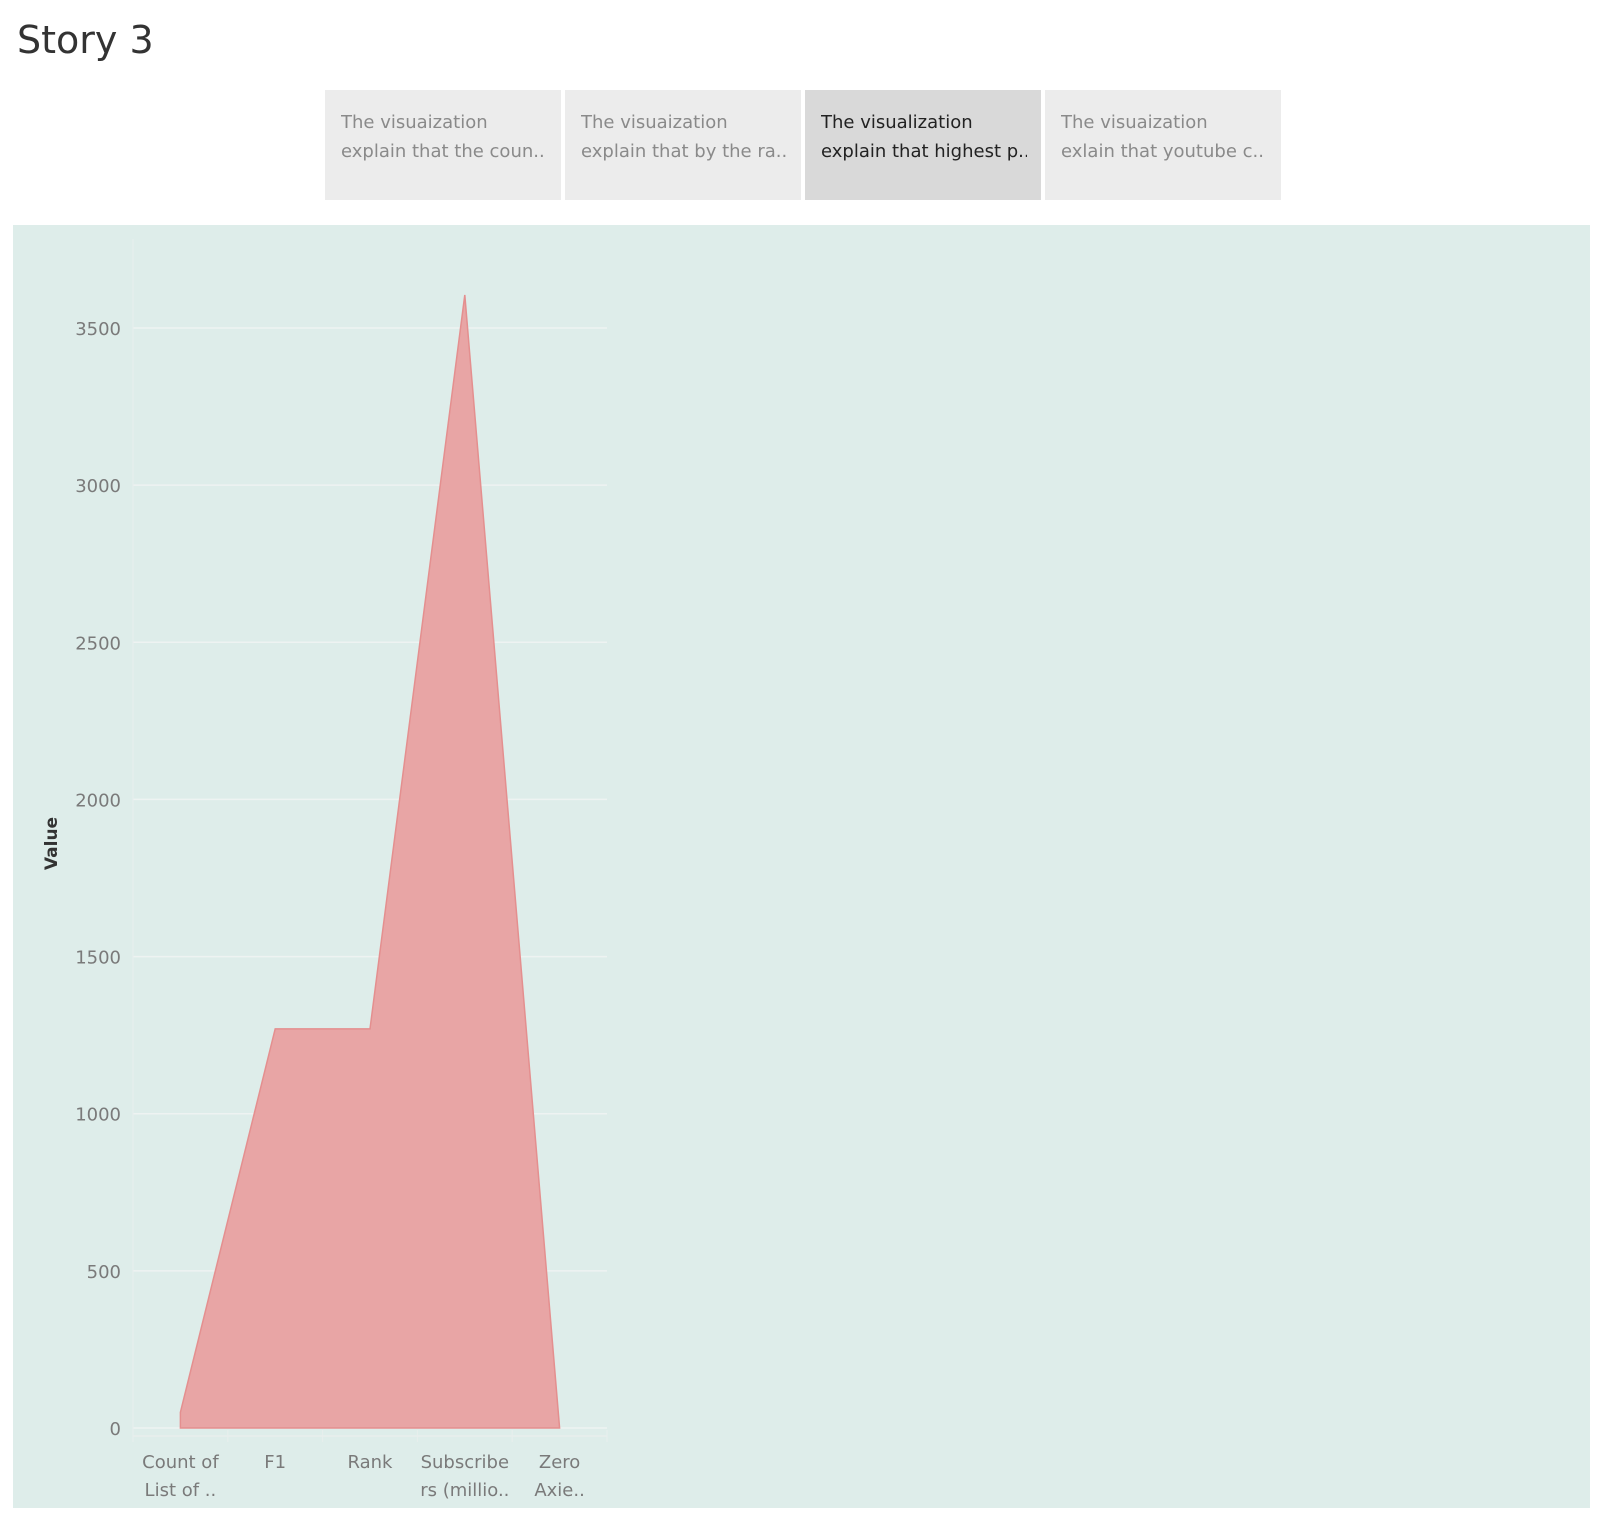 Image resolution: width=1600 pixels, height=1518 pixels. I want to click on y-tick-label: 2000, so click(98, 800).